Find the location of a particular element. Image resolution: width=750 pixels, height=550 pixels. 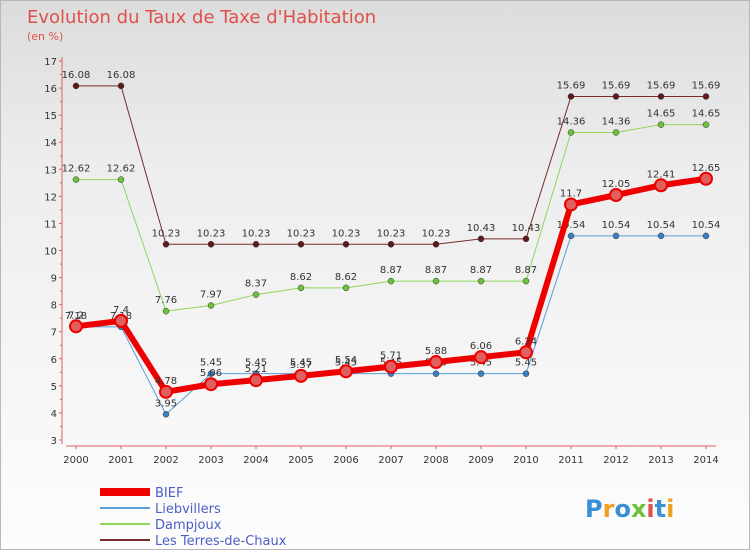

y-tick-label: 13 is located at coordinates (50, 170).